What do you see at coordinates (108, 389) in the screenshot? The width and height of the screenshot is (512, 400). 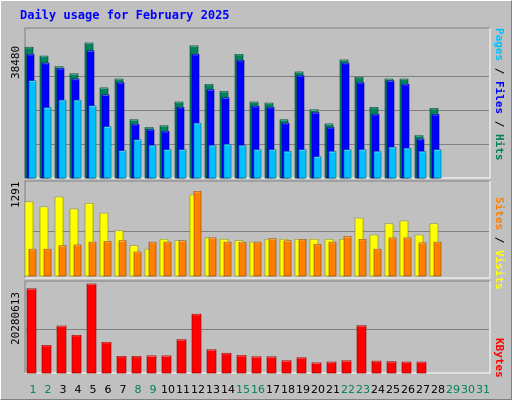 I see `x-label-day-6: 6` at bounding box center [108, 389].